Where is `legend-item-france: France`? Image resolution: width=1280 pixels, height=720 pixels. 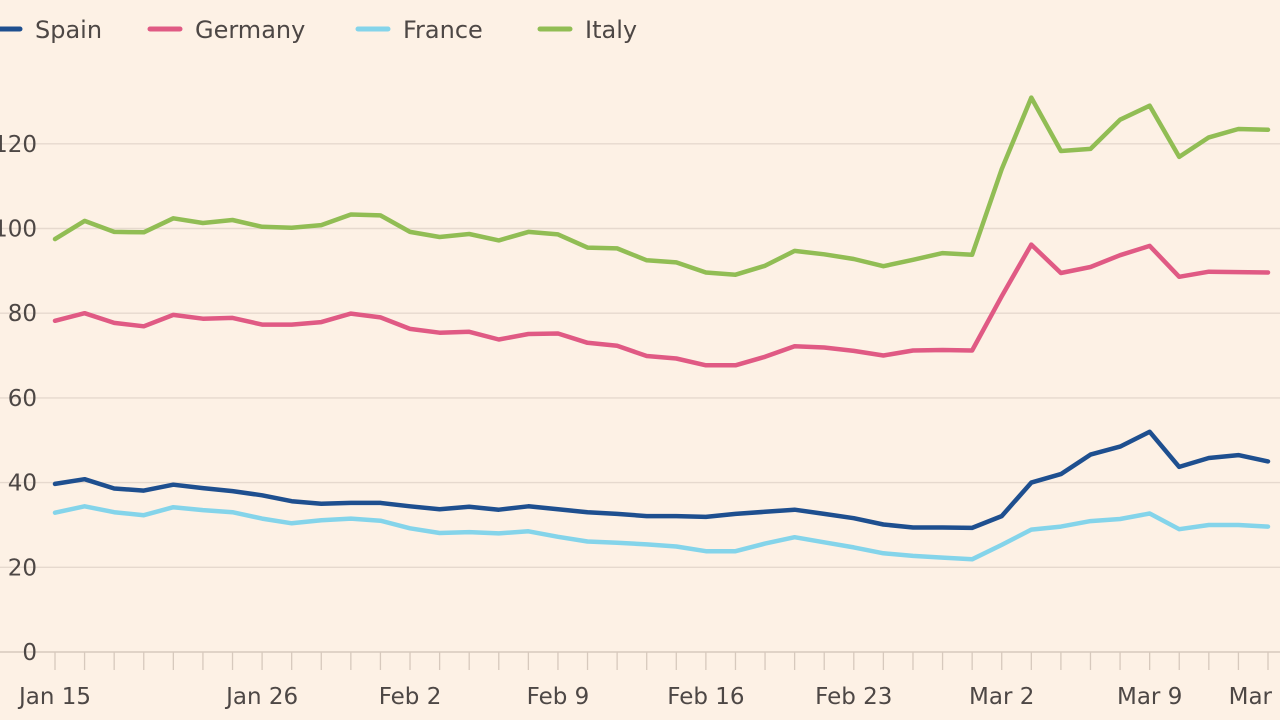 legend-item-france: France is located at coordinates (419, 30).